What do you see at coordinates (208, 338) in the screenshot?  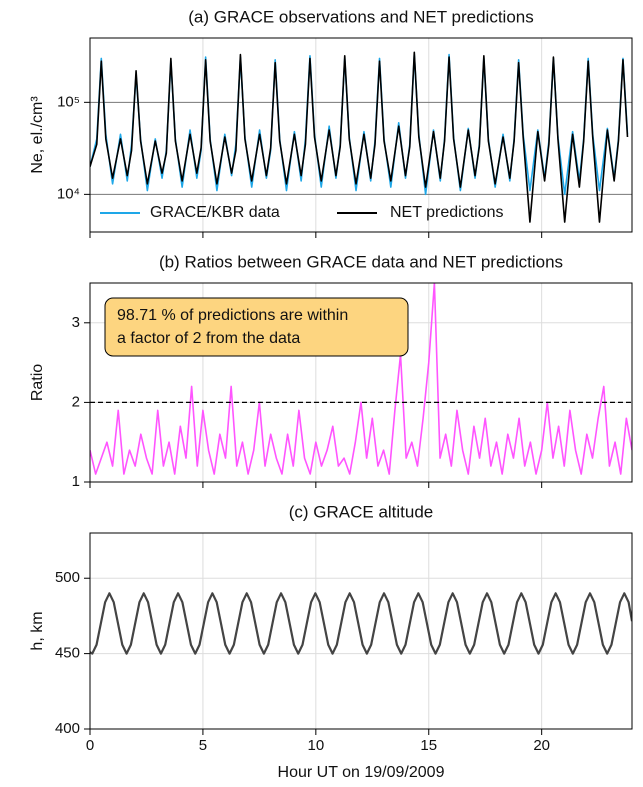 I see `annotation-text: a factor of 2 from the data` at bounding box center [208, 338].